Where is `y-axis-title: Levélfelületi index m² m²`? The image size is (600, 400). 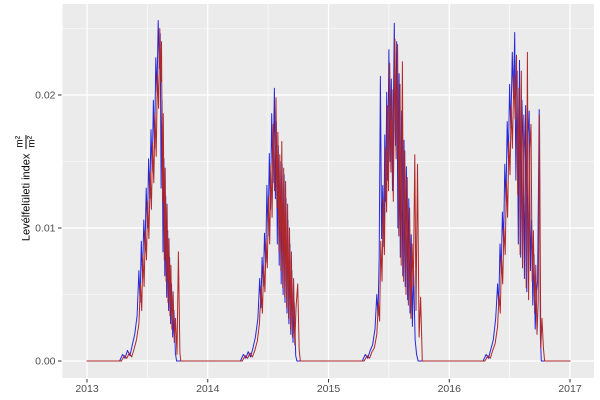
y-axis-title: Levélfelületi index m² m² is located at coordinates (26, 188).